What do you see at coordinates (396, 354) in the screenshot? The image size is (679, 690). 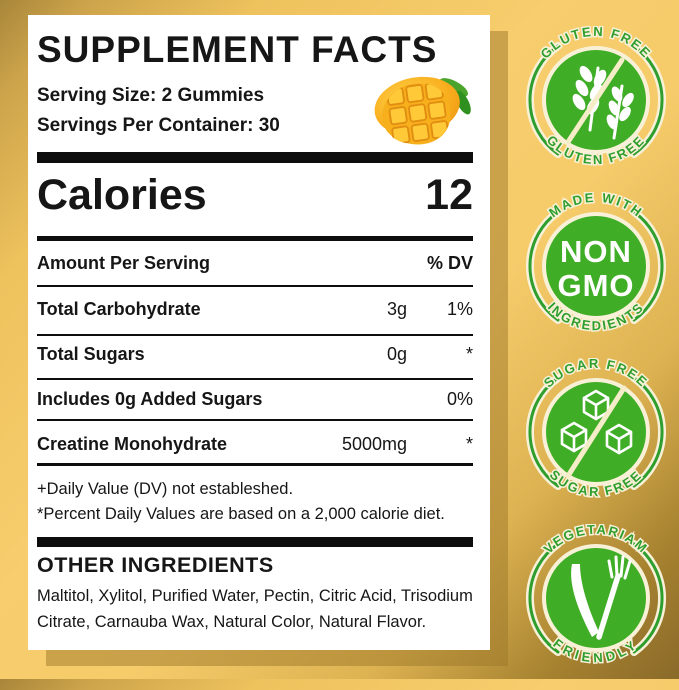 I see `nutrient-amount: 0g` at bounding box center [396, 354].